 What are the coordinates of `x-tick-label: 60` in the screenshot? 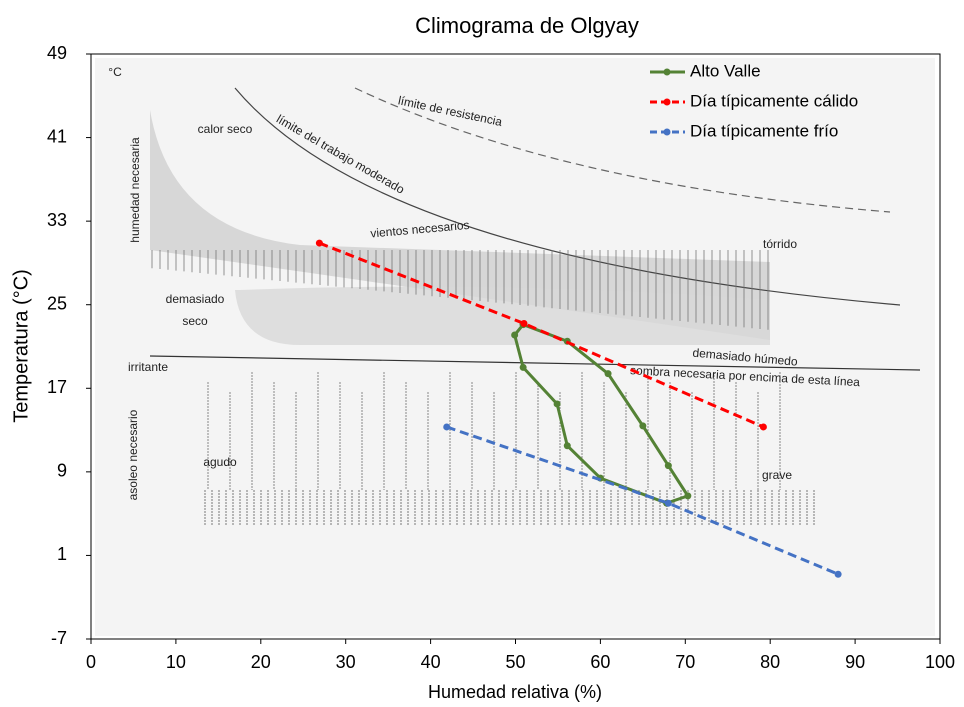 It's located at (600, 662).